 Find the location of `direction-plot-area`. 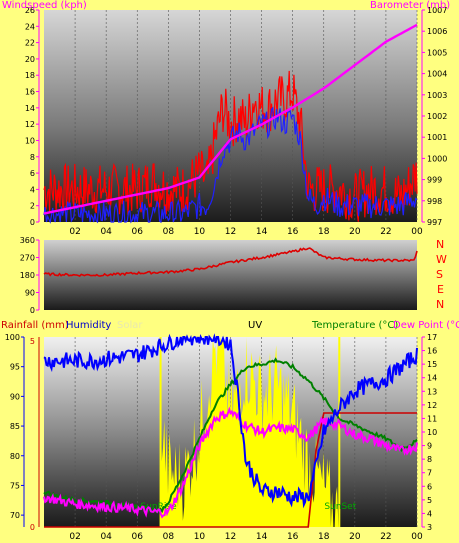

direction-plot-area is located at coordinates (230, 275).